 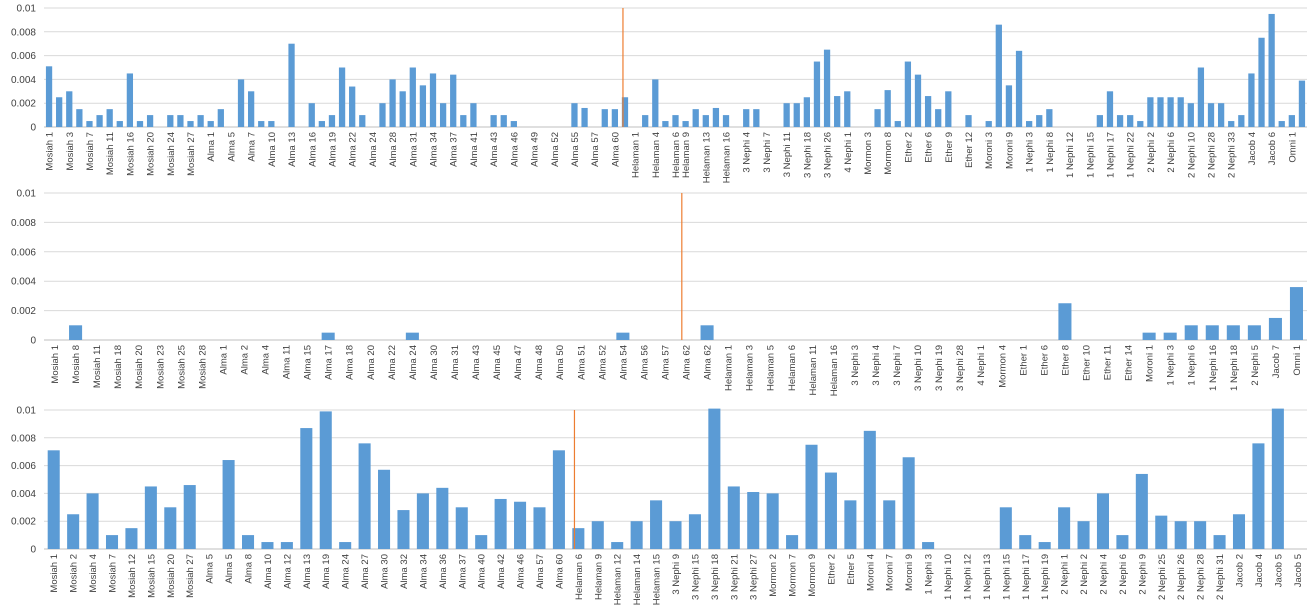 I want to click on x-tick-label: Alma 2, so click(x=244, y=360).